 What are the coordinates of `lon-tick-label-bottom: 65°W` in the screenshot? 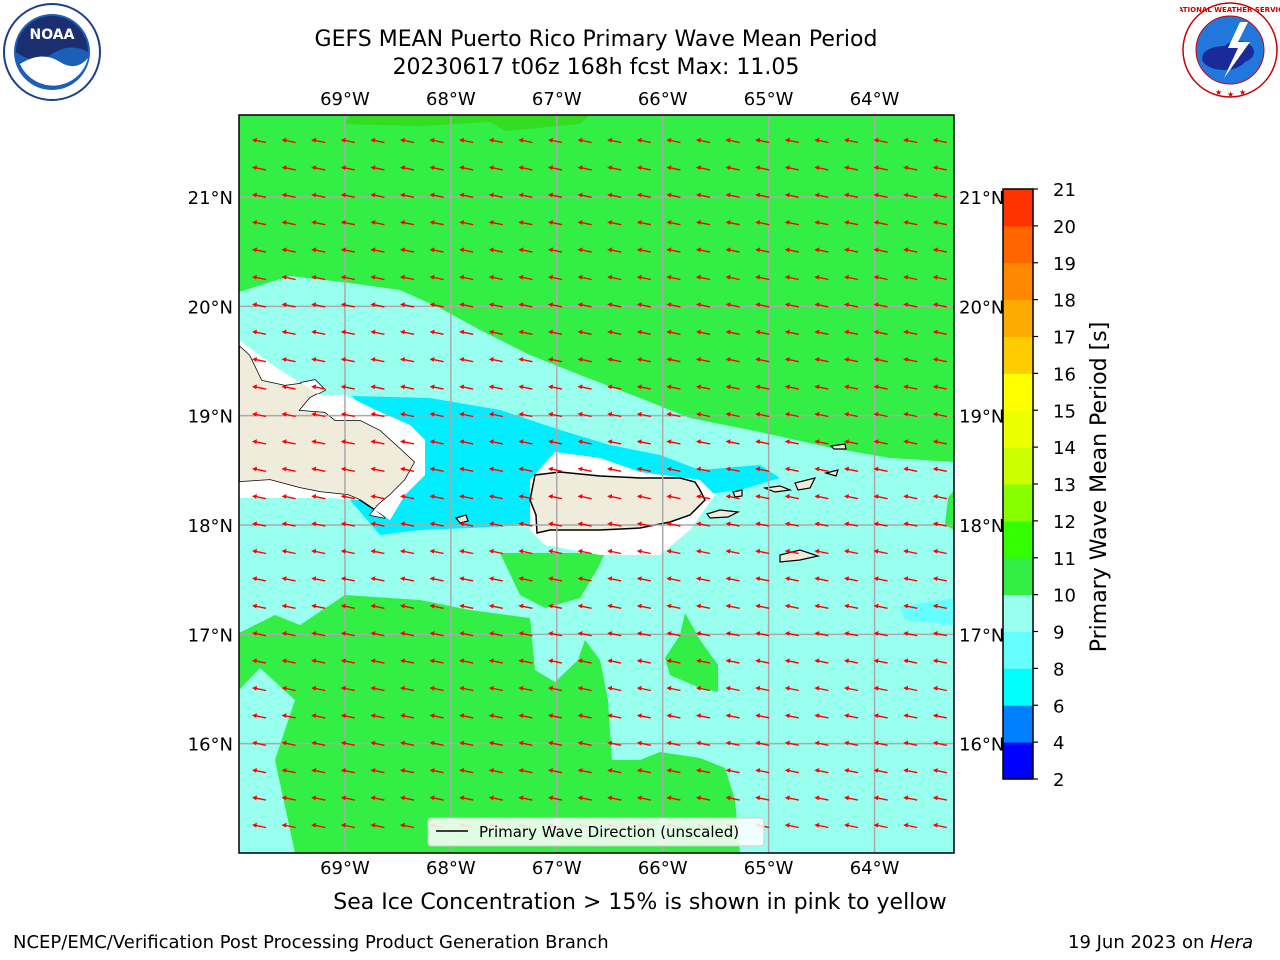 It's located at (769, 868).